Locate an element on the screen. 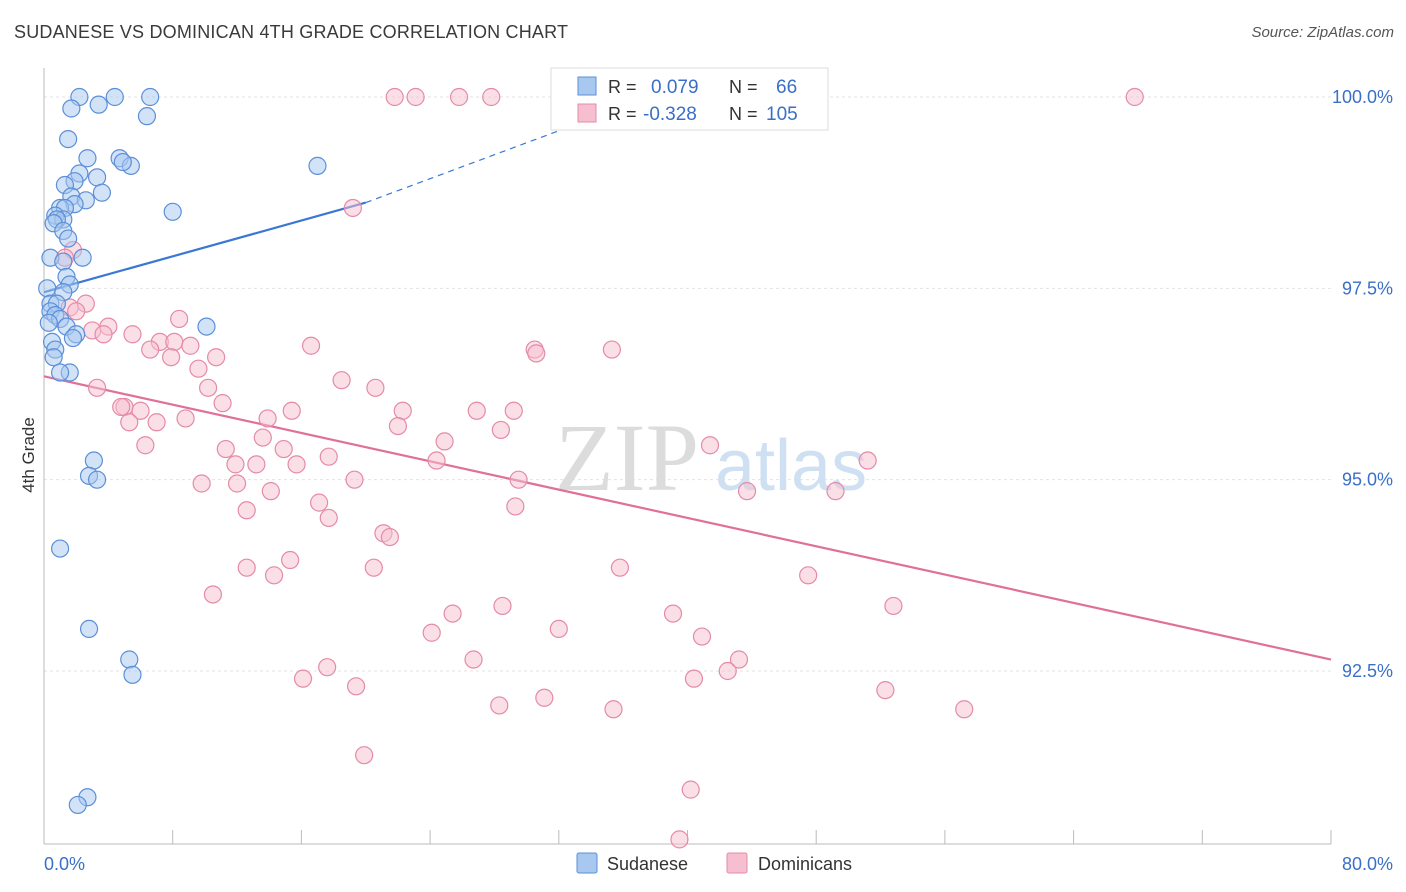 This screenshot has height=892, width=1406. n-value-1: 66 is located at coordinates (786, 87).